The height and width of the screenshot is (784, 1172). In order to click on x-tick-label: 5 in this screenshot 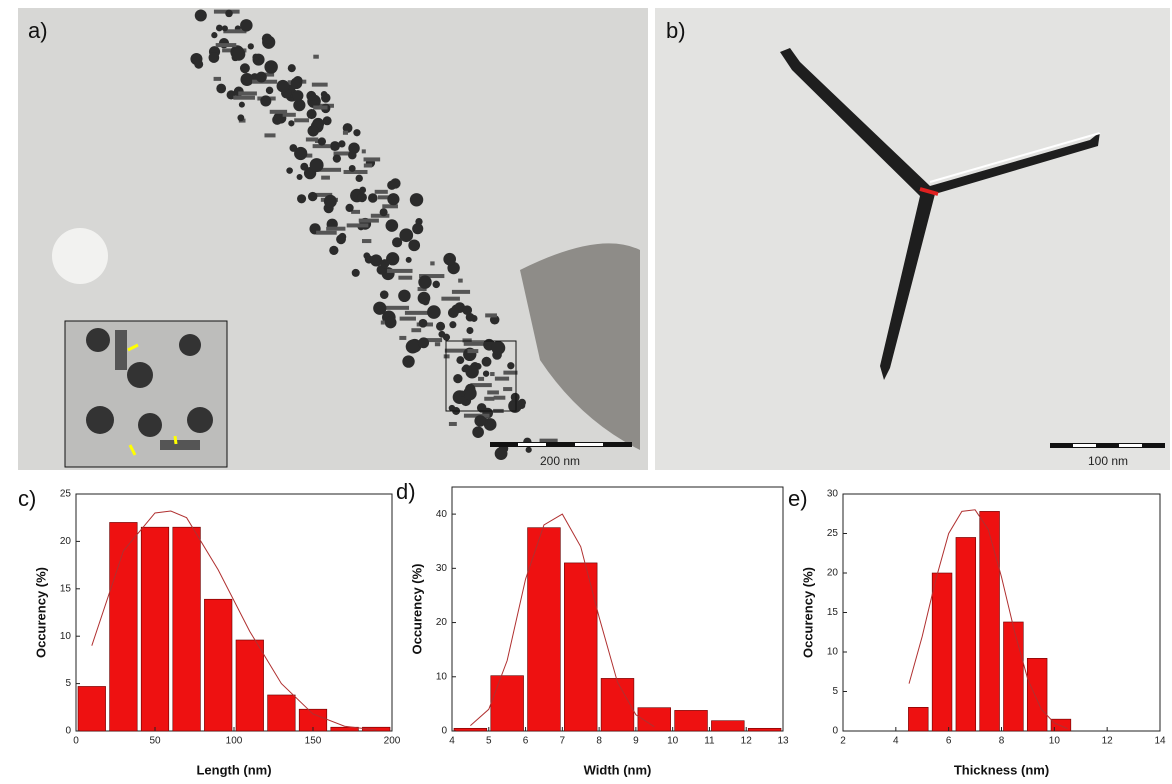, I will do `click(489, 741)`.